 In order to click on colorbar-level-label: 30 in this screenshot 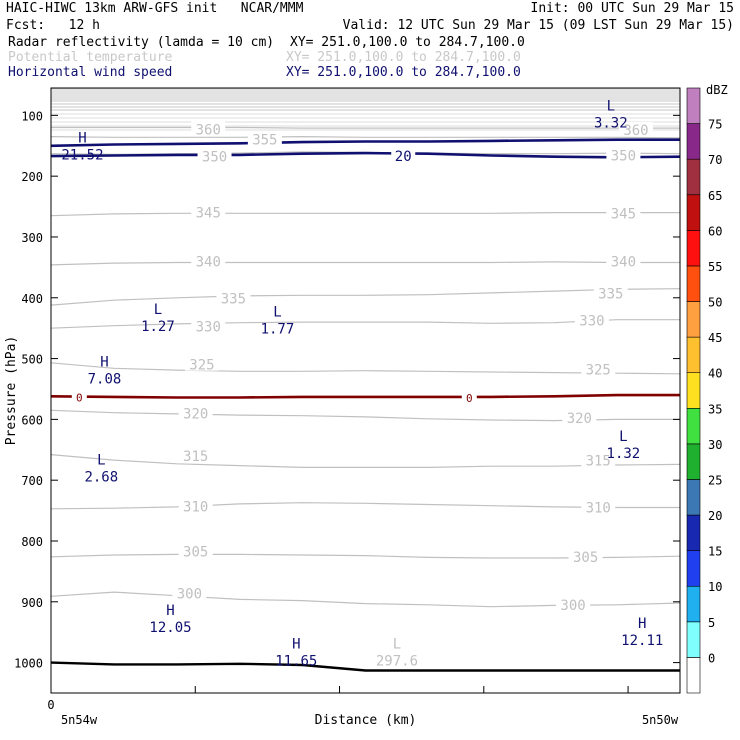, I will do `click(715, 445)`.